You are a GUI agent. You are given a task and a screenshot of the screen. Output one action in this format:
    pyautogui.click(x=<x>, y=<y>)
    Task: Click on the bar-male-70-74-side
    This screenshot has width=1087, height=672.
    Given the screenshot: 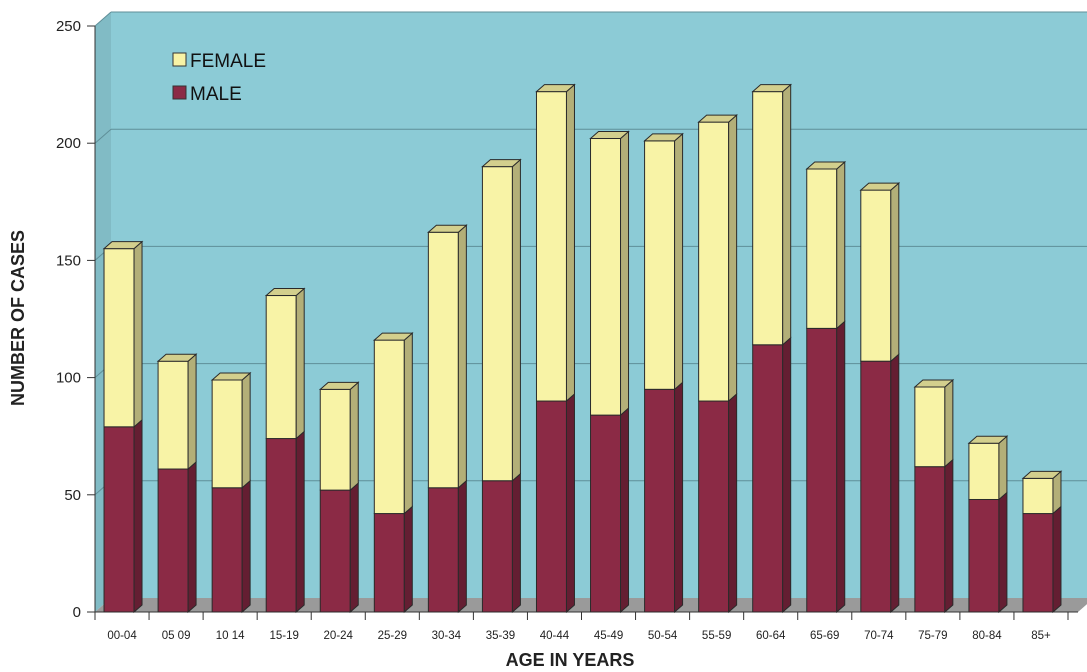 What is the action you would take?
    pyautogui.click(x=895, y=483)
    